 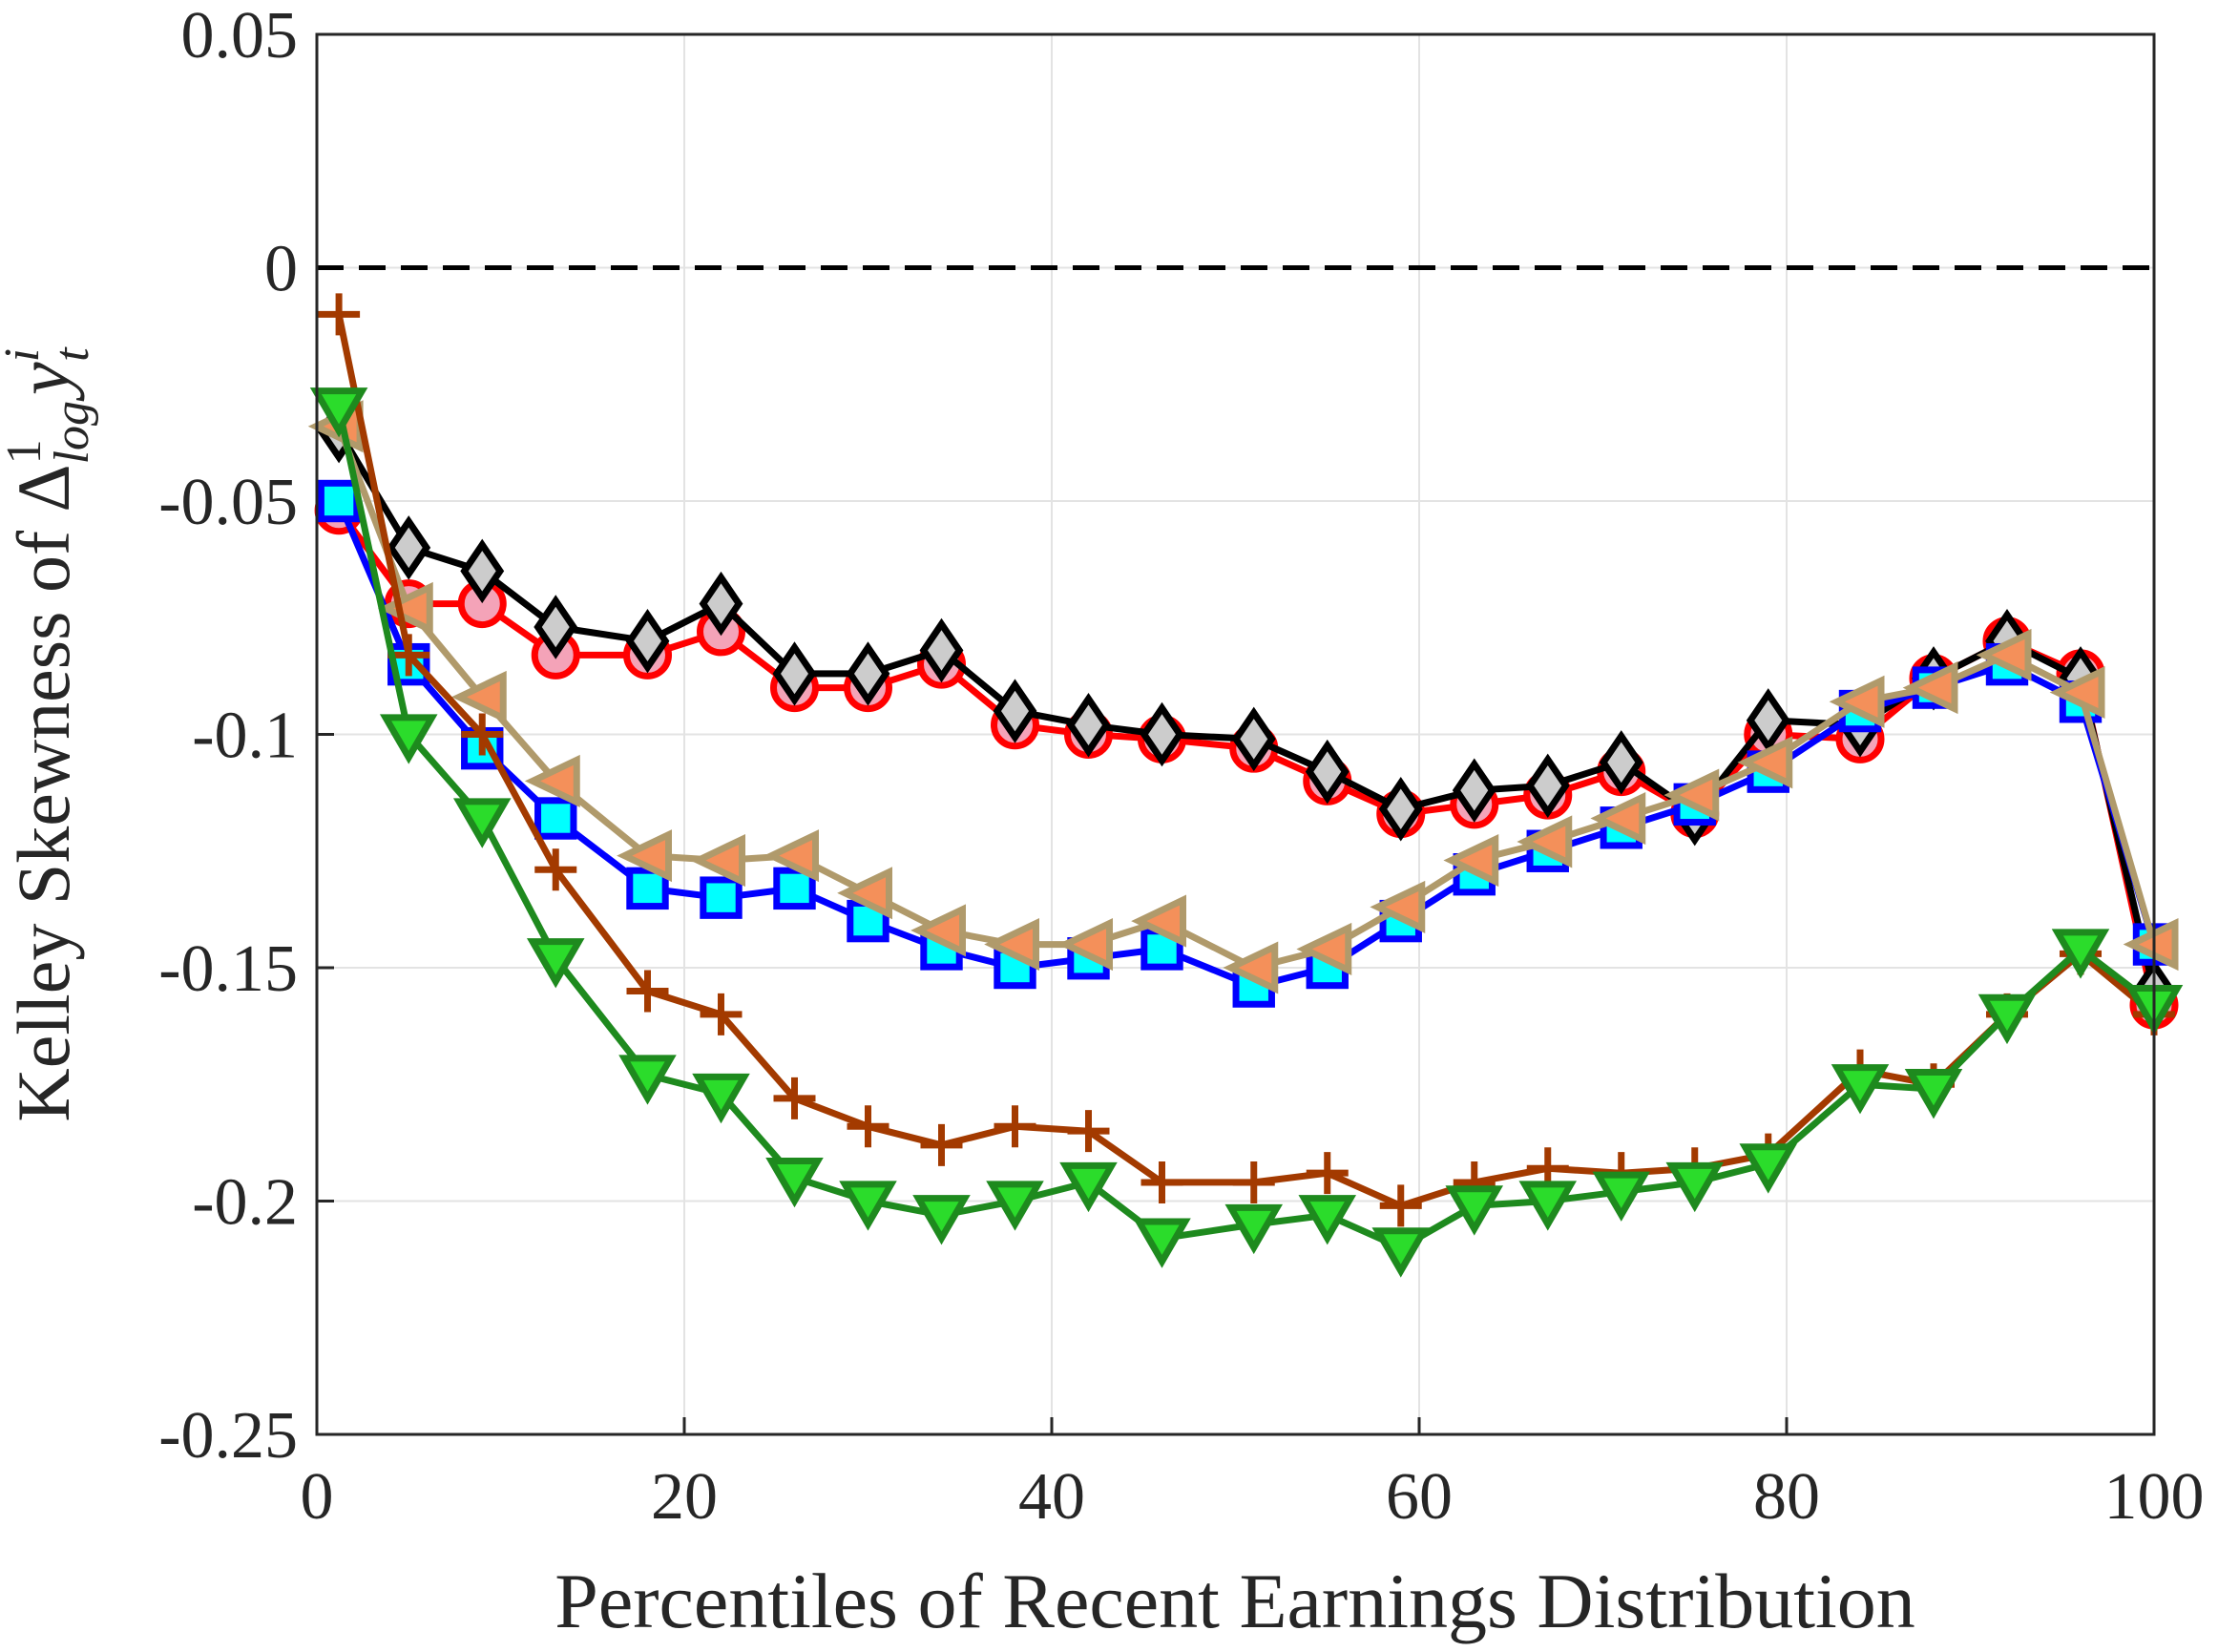 I want to click on x-tick-label: 60, so click(x=1419, y=1497).